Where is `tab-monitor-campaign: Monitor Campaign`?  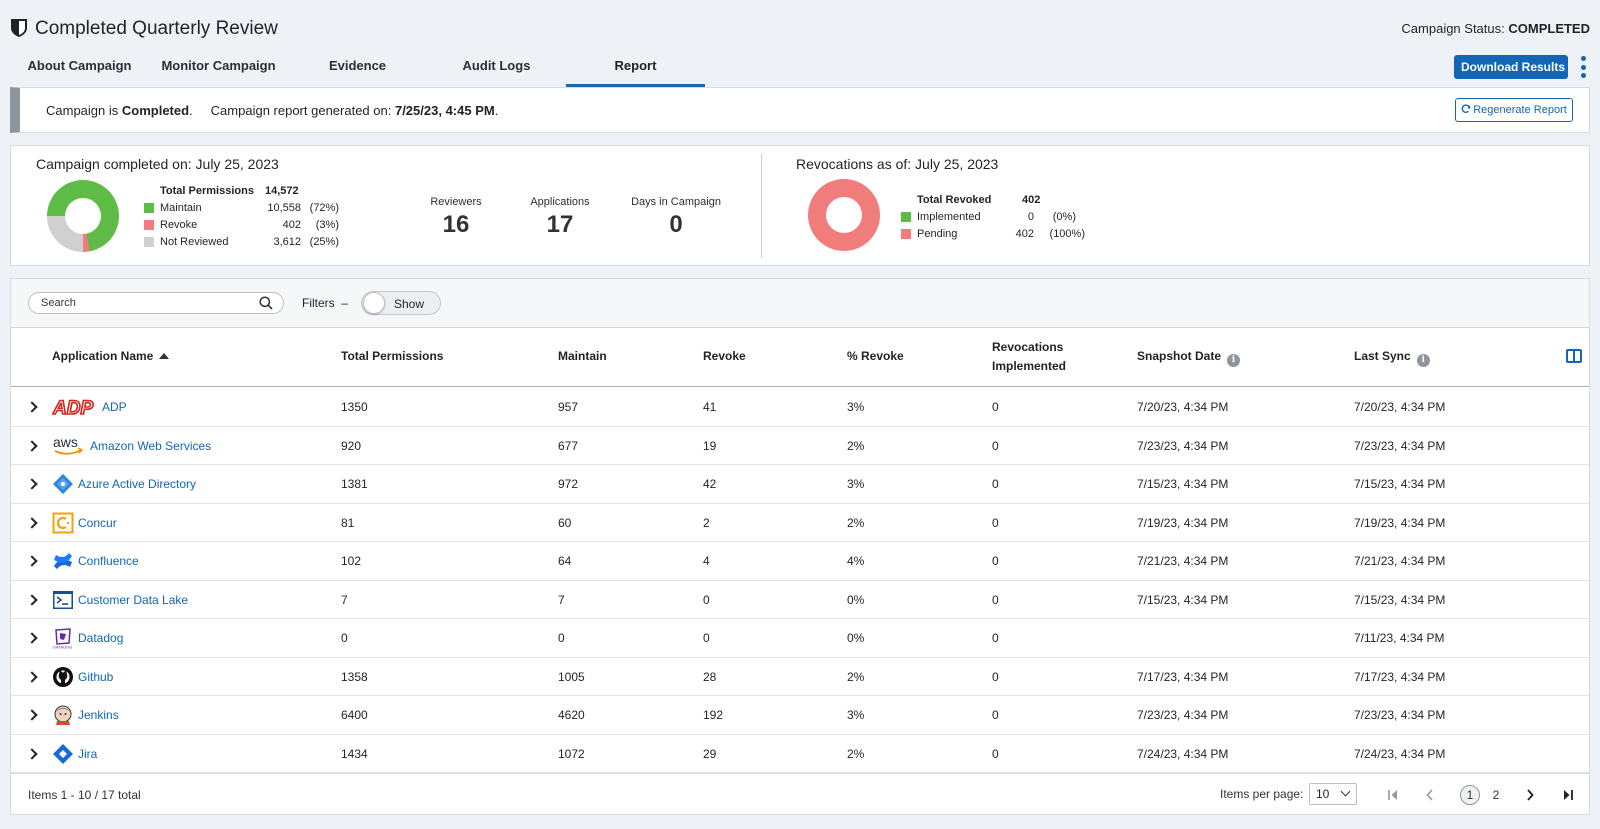
tab-monitor-campaign: Monitor Campaign is located at coordinates (218, 65).